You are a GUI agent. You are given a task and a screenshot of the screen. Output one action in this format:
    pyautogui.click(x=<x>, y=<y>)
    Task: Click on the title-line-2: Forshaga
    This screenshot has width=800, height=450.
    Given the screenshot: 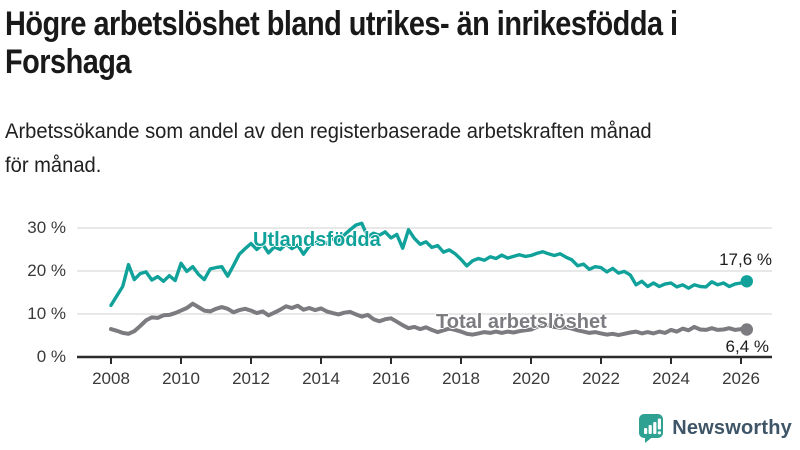 What is the action you would take?
    pyautogui.click(x=68, y=62)
    